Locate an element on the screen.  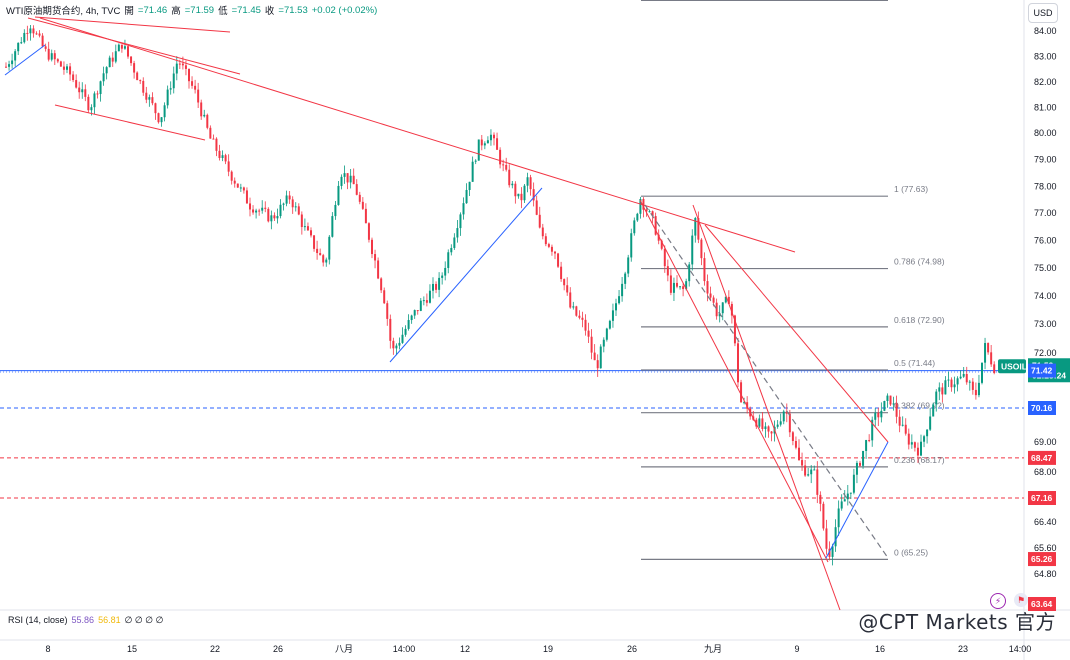
high-label: 高 is located at coordinates (176, 11).